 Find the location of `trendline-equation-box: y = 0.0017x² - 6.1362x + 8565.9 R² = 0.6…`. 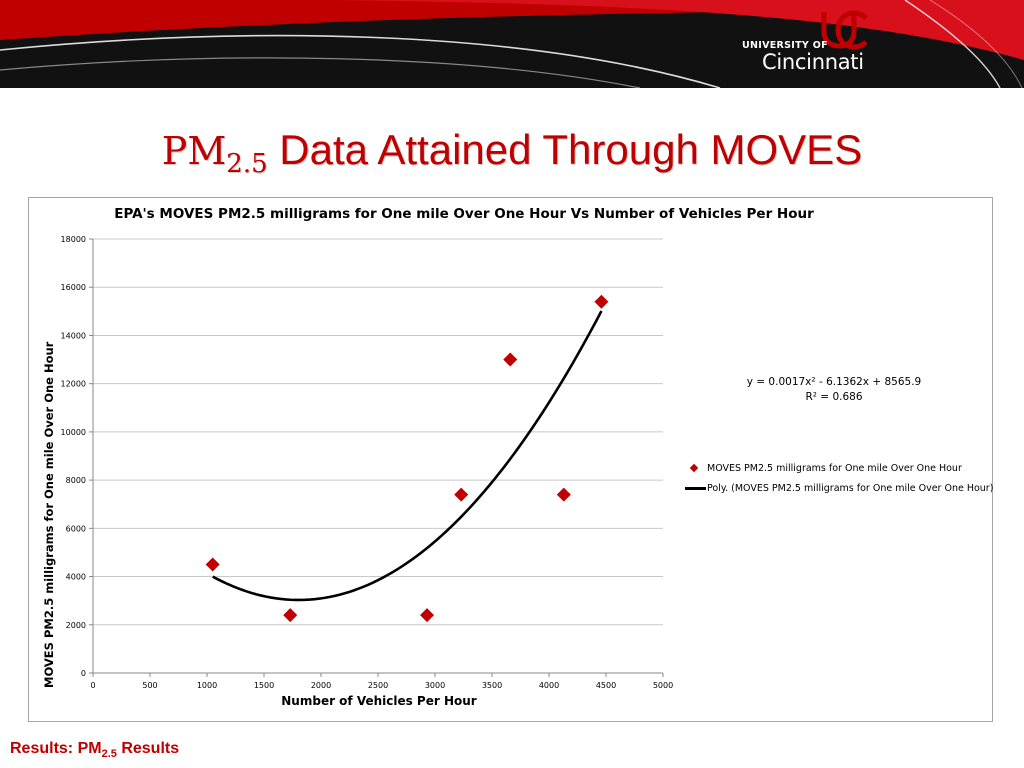

trendline-equation-box: y = 0.0017x² - 6.1362x + 8565.9 R² = 0.6… is located at coordinates (834, 390).